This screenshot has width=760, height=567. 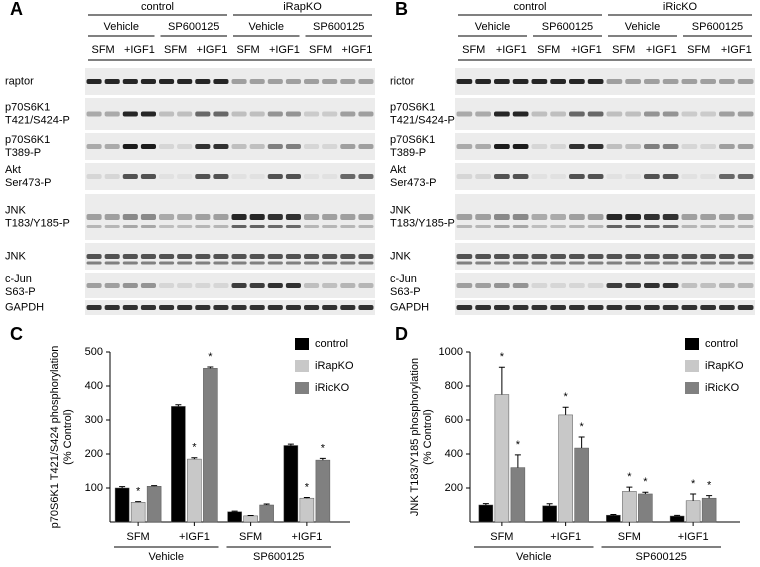 I want to click on group-label: SP600125, so click(x=661, y=556).